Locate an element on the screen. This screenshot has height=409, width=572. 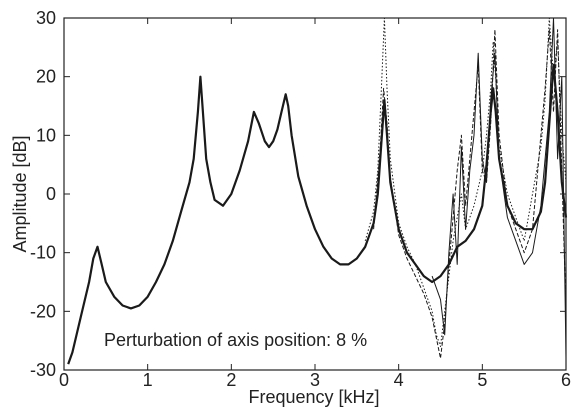
y-tick-label: 0 is located at coordinates (51, 194).